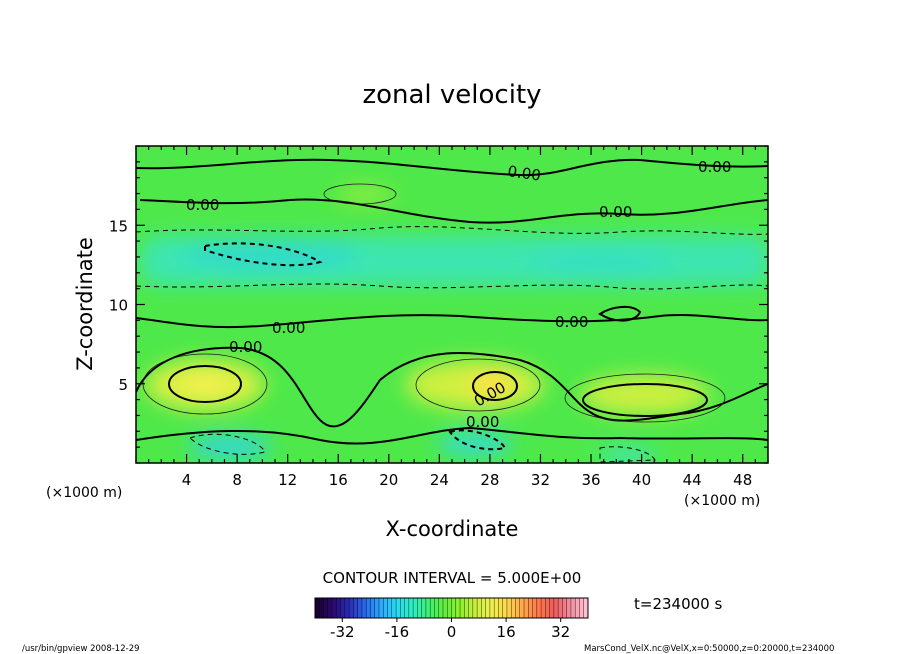 This screenshot has width=904, height=654. Describe the element at coordinates (85, 304) in the screenshot. I see `y-axis-label: Z-coordinate` at that location.